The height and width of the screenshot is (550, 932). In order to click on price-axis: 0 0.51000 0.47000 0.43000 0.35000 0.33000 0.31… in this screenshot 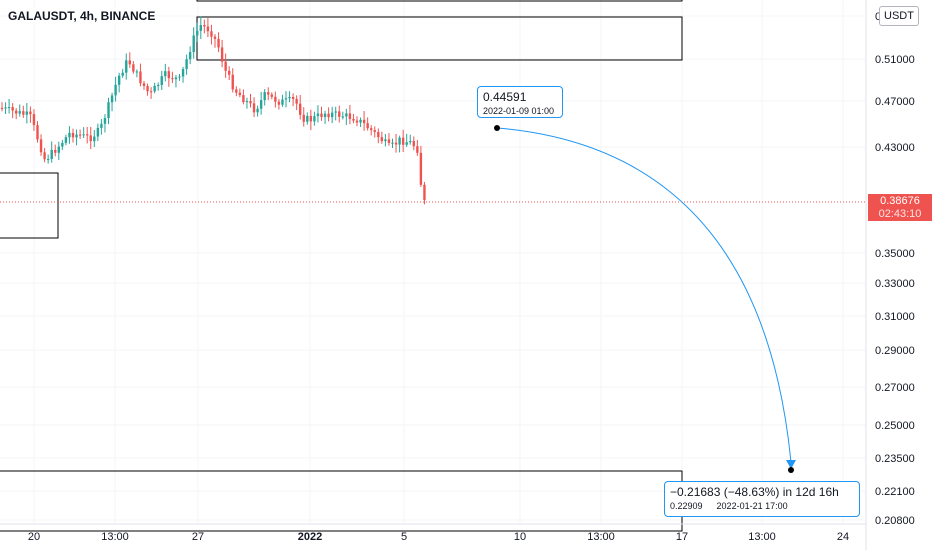, I will do `click(895, 269)`.